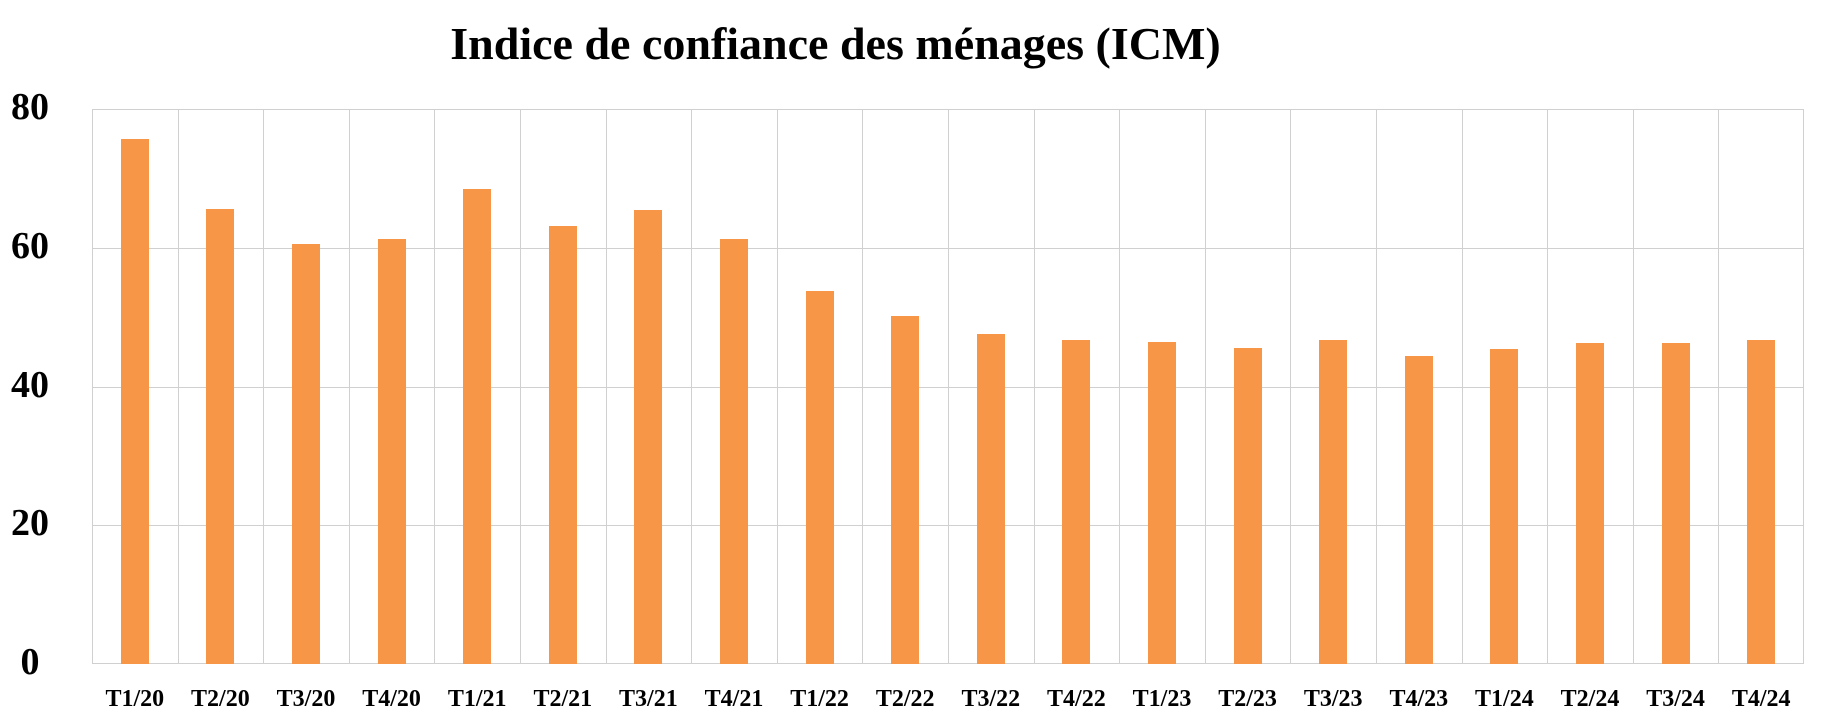  Describe the element at coordinates (819, 699) in the screenshot. I see `x-tick-label: T1/22` at that location.